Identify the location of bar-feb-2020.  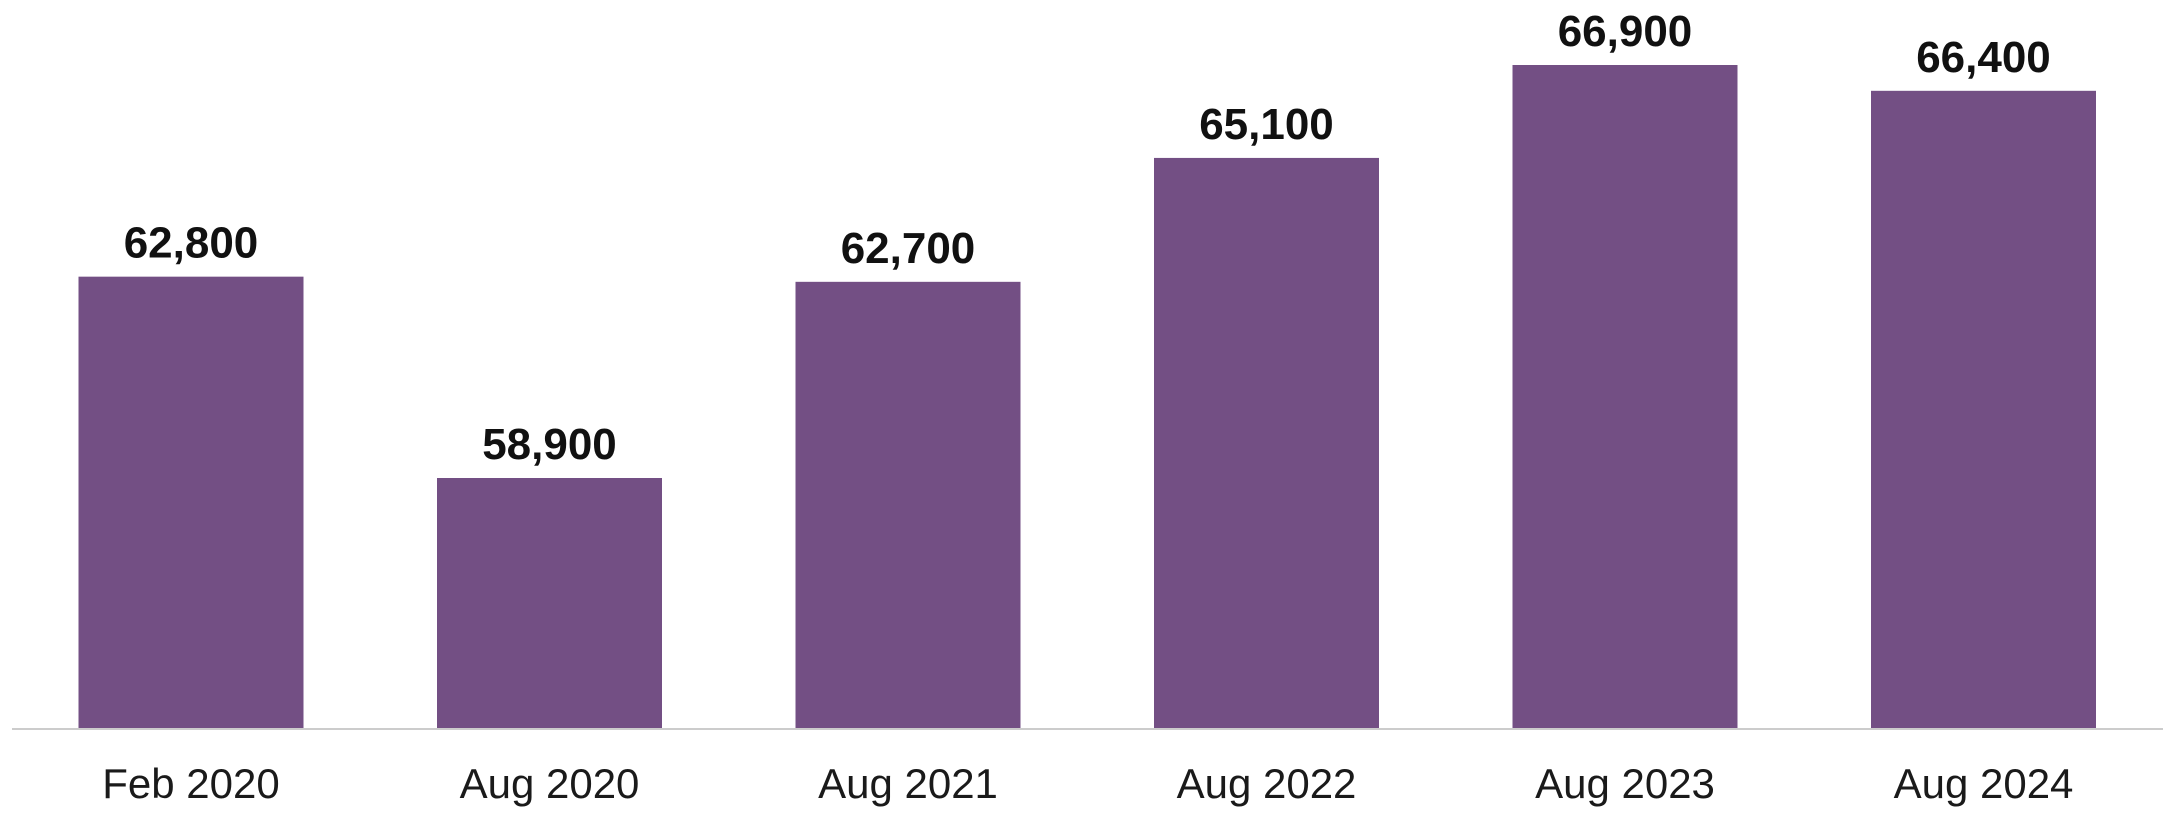
(191, 502).